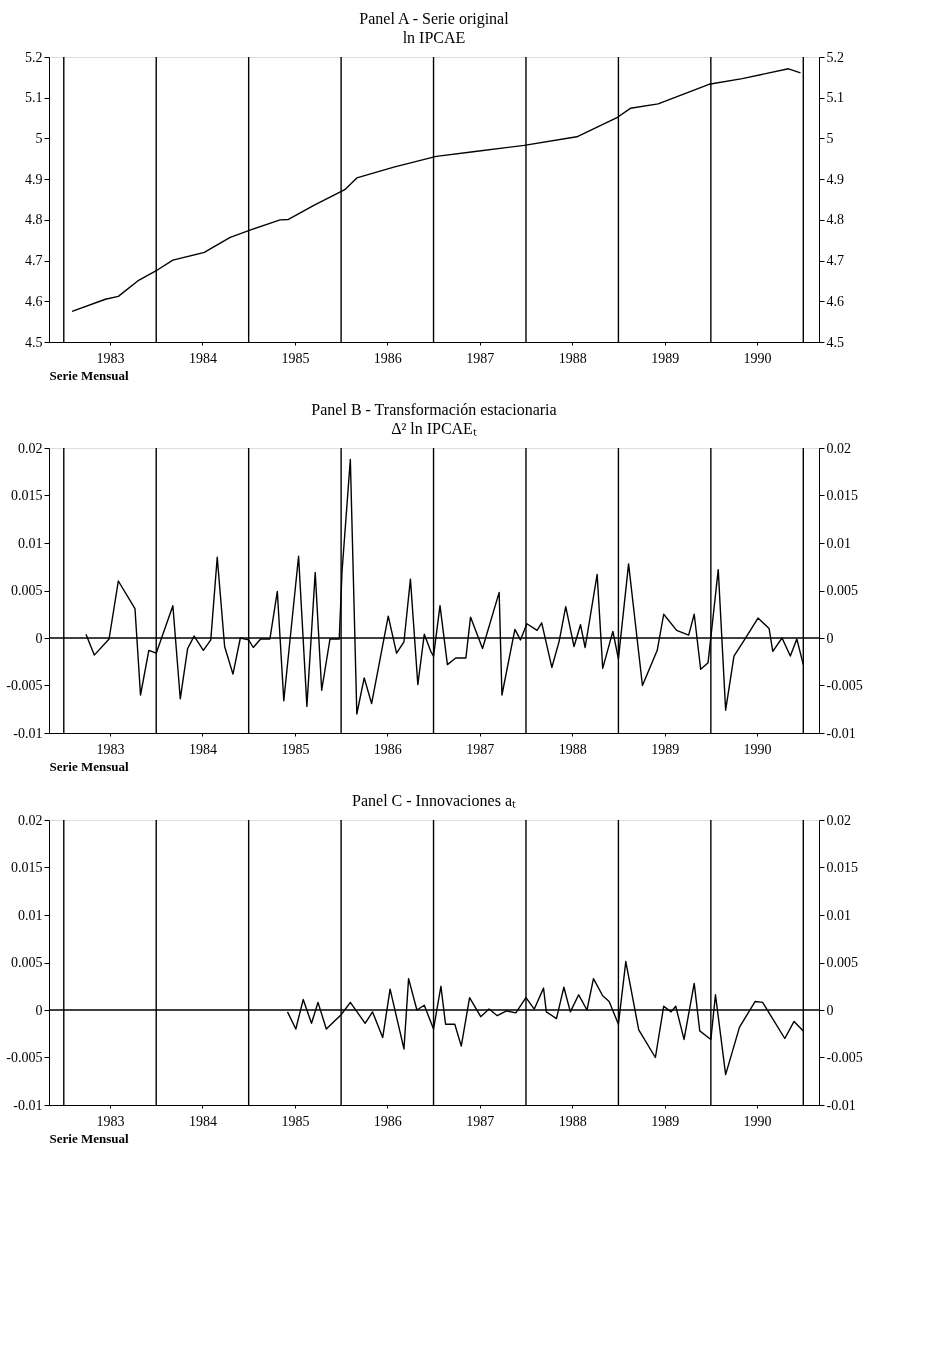 The width and height of the screenshot is (947, 1369). What do you see at coordinates (835, 179) in the screenshot?
I see `y2-tick-label: 4.9` at bounding box center [835, 179].